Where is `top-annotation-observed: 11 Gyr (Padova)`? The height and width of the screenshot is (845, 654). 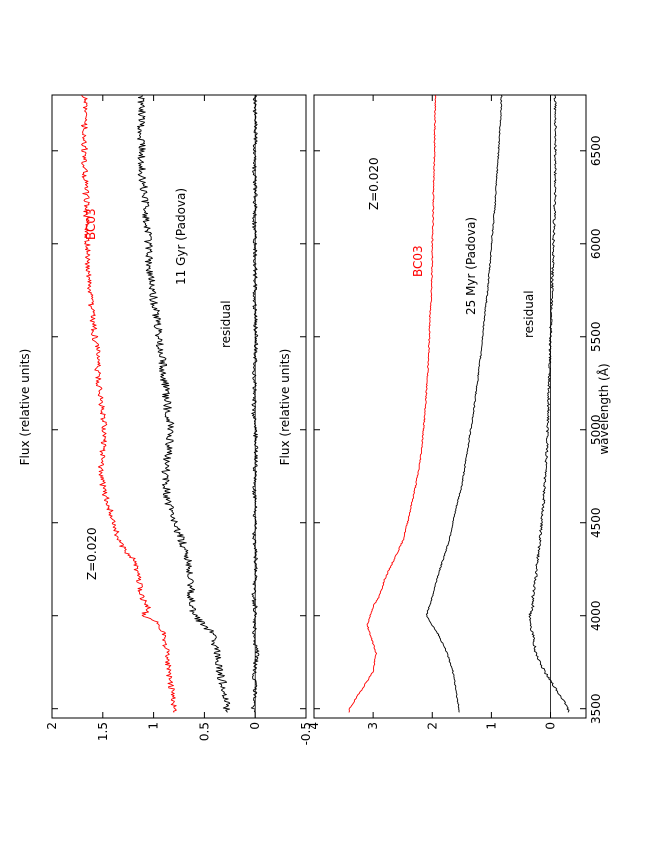 top-annotation-observed: 11 Gyr (Padova) is located at coordinates (181, 236).